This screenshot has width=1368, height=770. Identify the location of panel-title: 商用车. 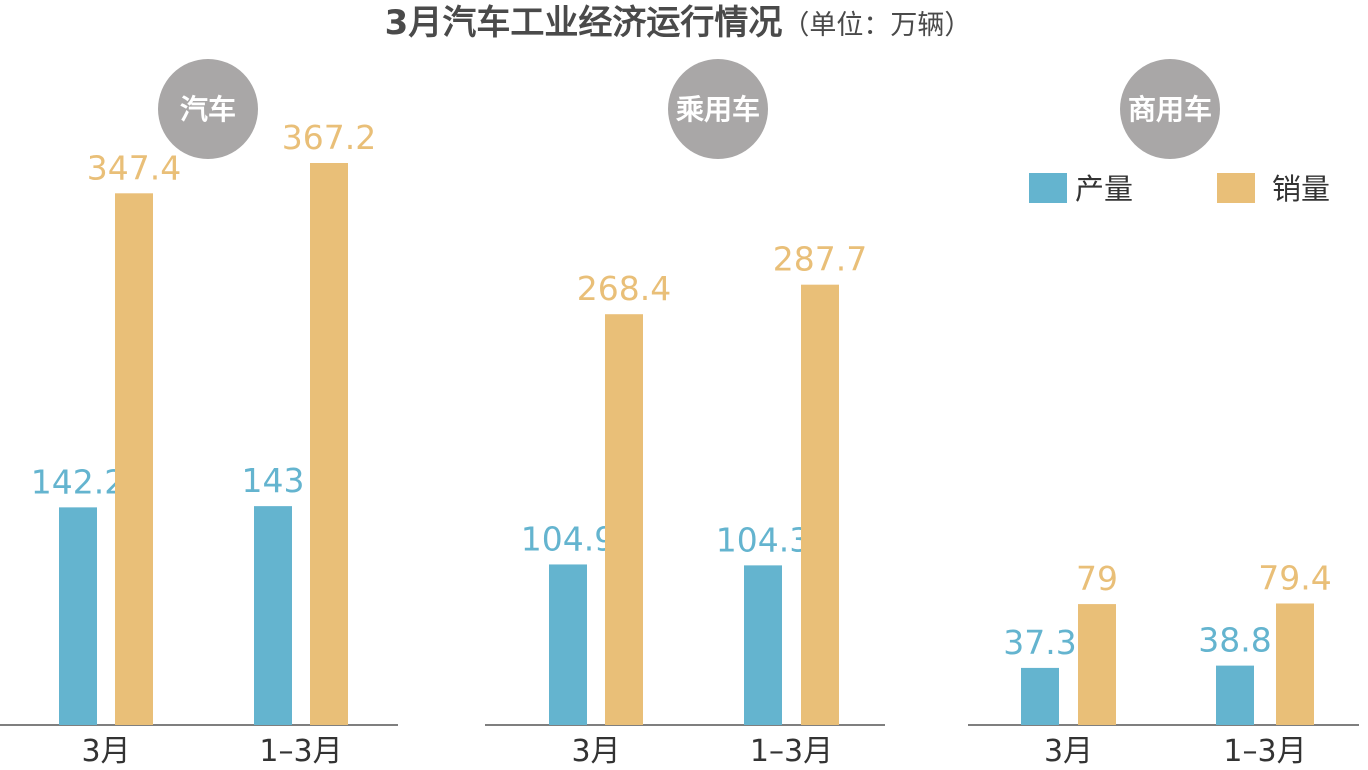
(1170, 109).